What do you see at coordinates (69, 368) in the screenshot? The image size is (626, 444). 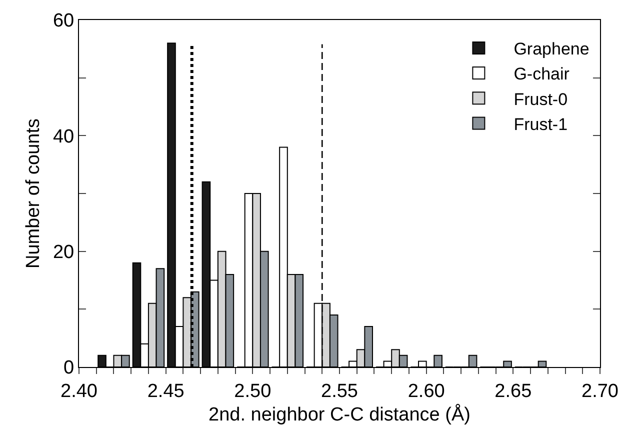 I see `y-tick-label: 0` at bounding box center [69, 368].